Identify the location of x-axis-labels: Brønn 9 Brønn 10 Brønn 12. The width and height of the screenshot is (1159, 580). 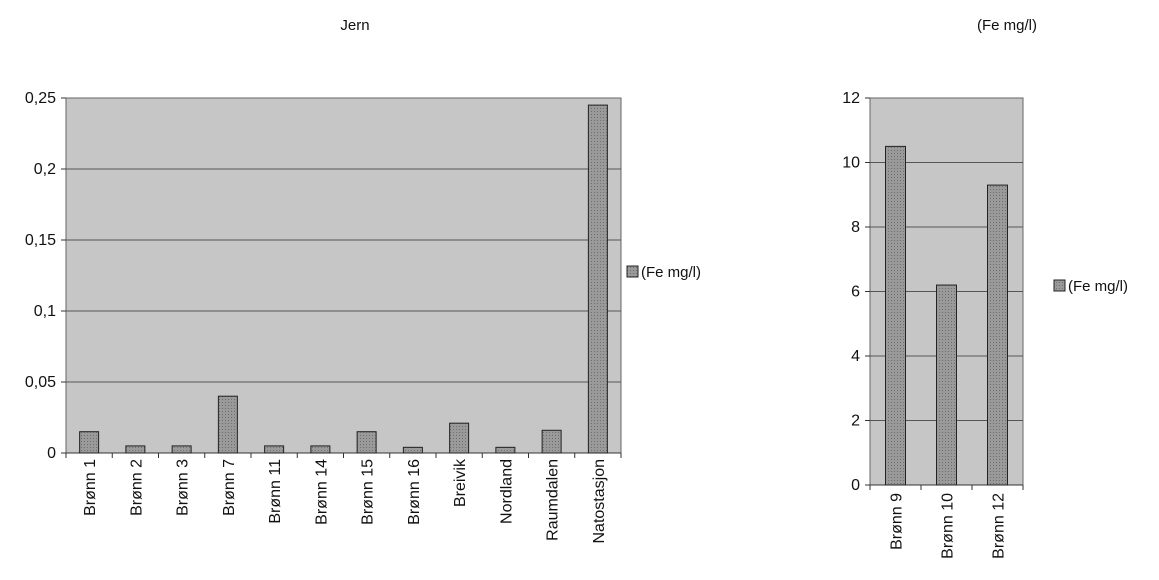
(946, 522).